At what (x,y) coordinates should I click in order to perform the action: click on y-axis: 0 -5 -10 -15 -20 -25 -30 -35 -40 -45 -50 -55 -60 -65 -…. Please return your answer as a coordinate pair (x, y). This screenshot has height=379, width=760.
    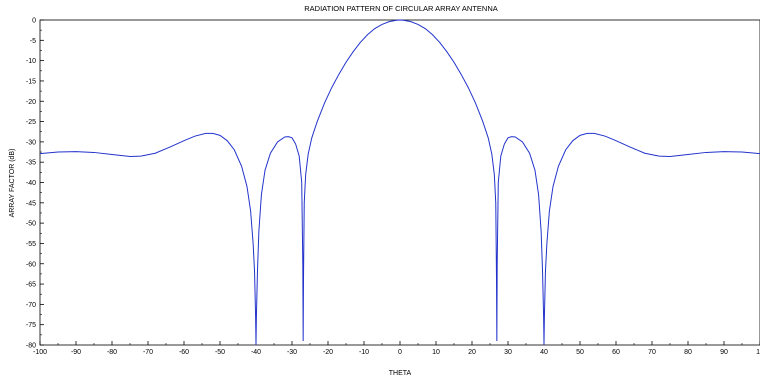
    Looking at the image, I should click on (35, 184).